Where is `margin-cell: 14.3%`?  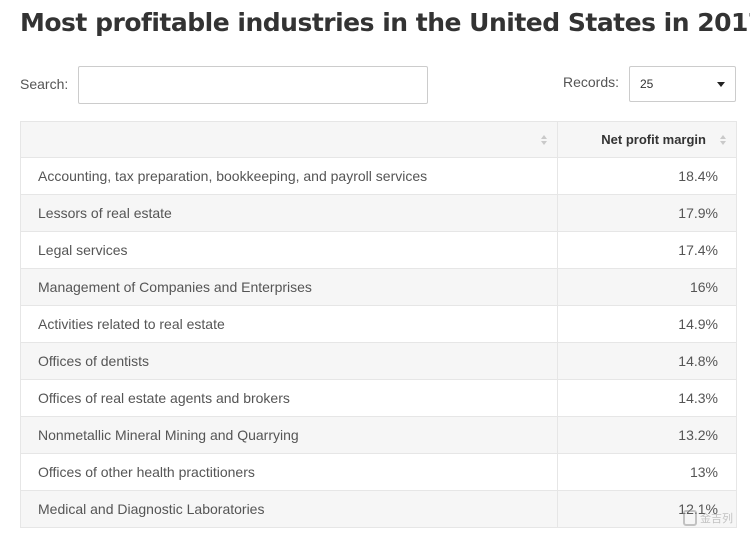
margin-cell: 14.3% is located at coordinates (647, 398).